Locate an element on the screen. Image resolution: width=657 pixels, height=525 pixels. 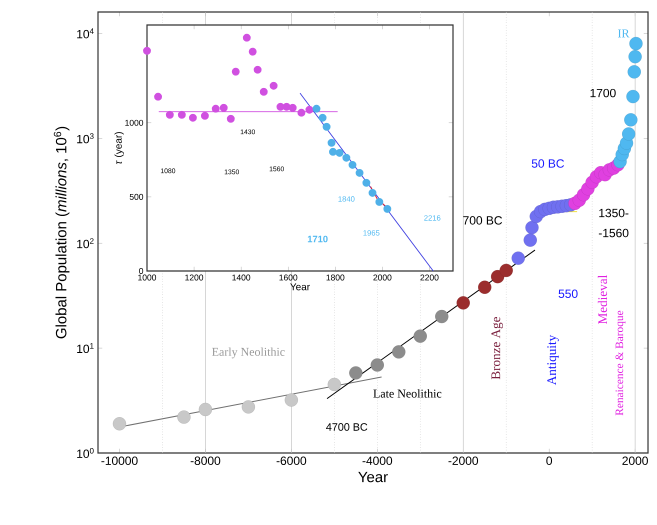
annotation: Early Neolithic is located at coordinates (248, 352).